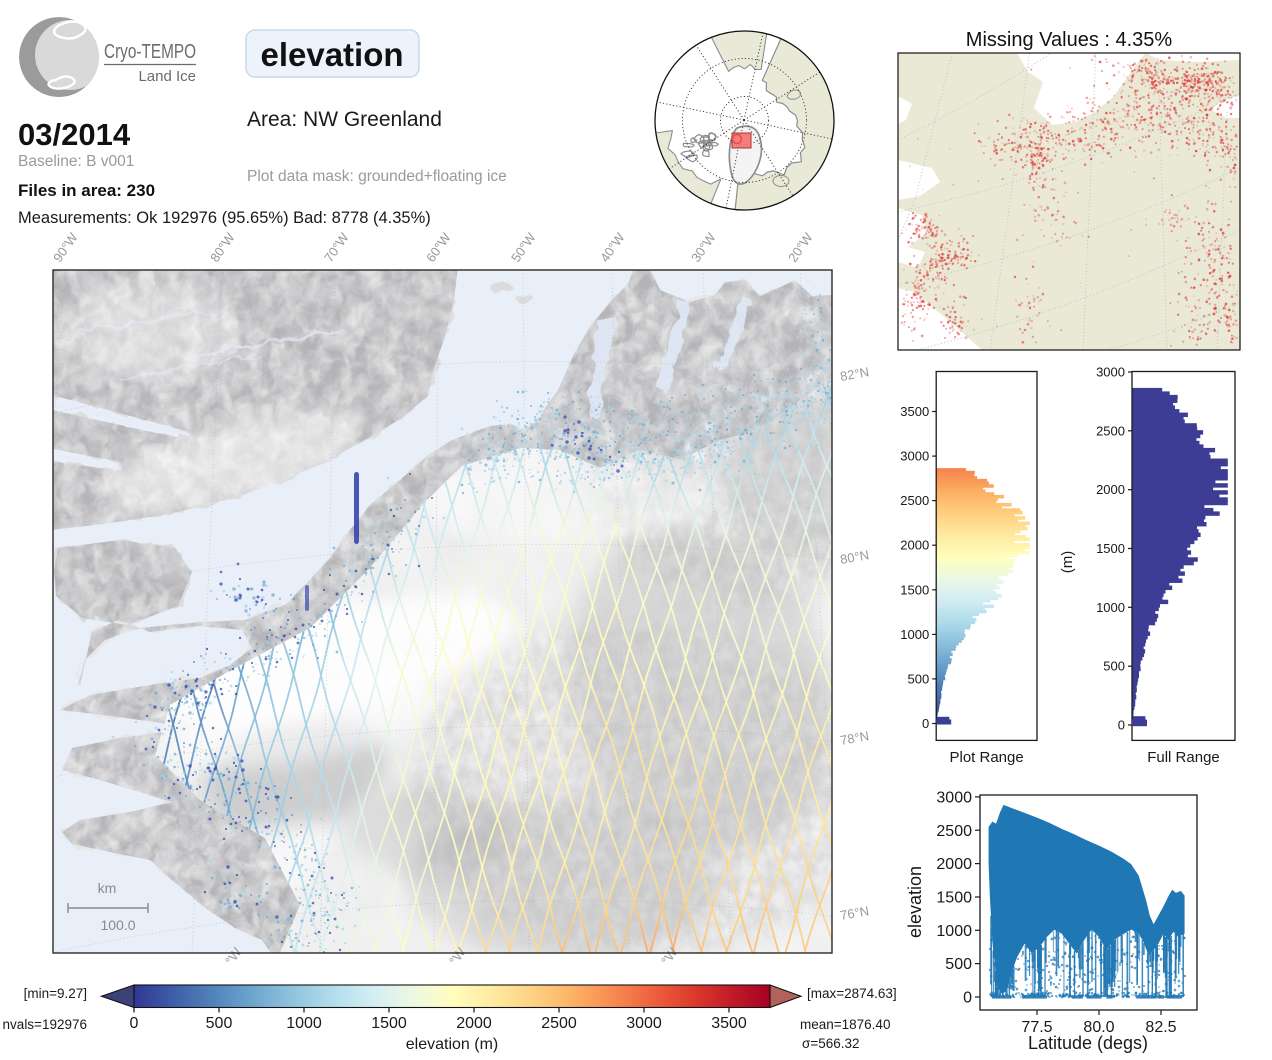 This screenshot has width=1272, height=1060. I want to click on svg-text: km, so click(107, 888).